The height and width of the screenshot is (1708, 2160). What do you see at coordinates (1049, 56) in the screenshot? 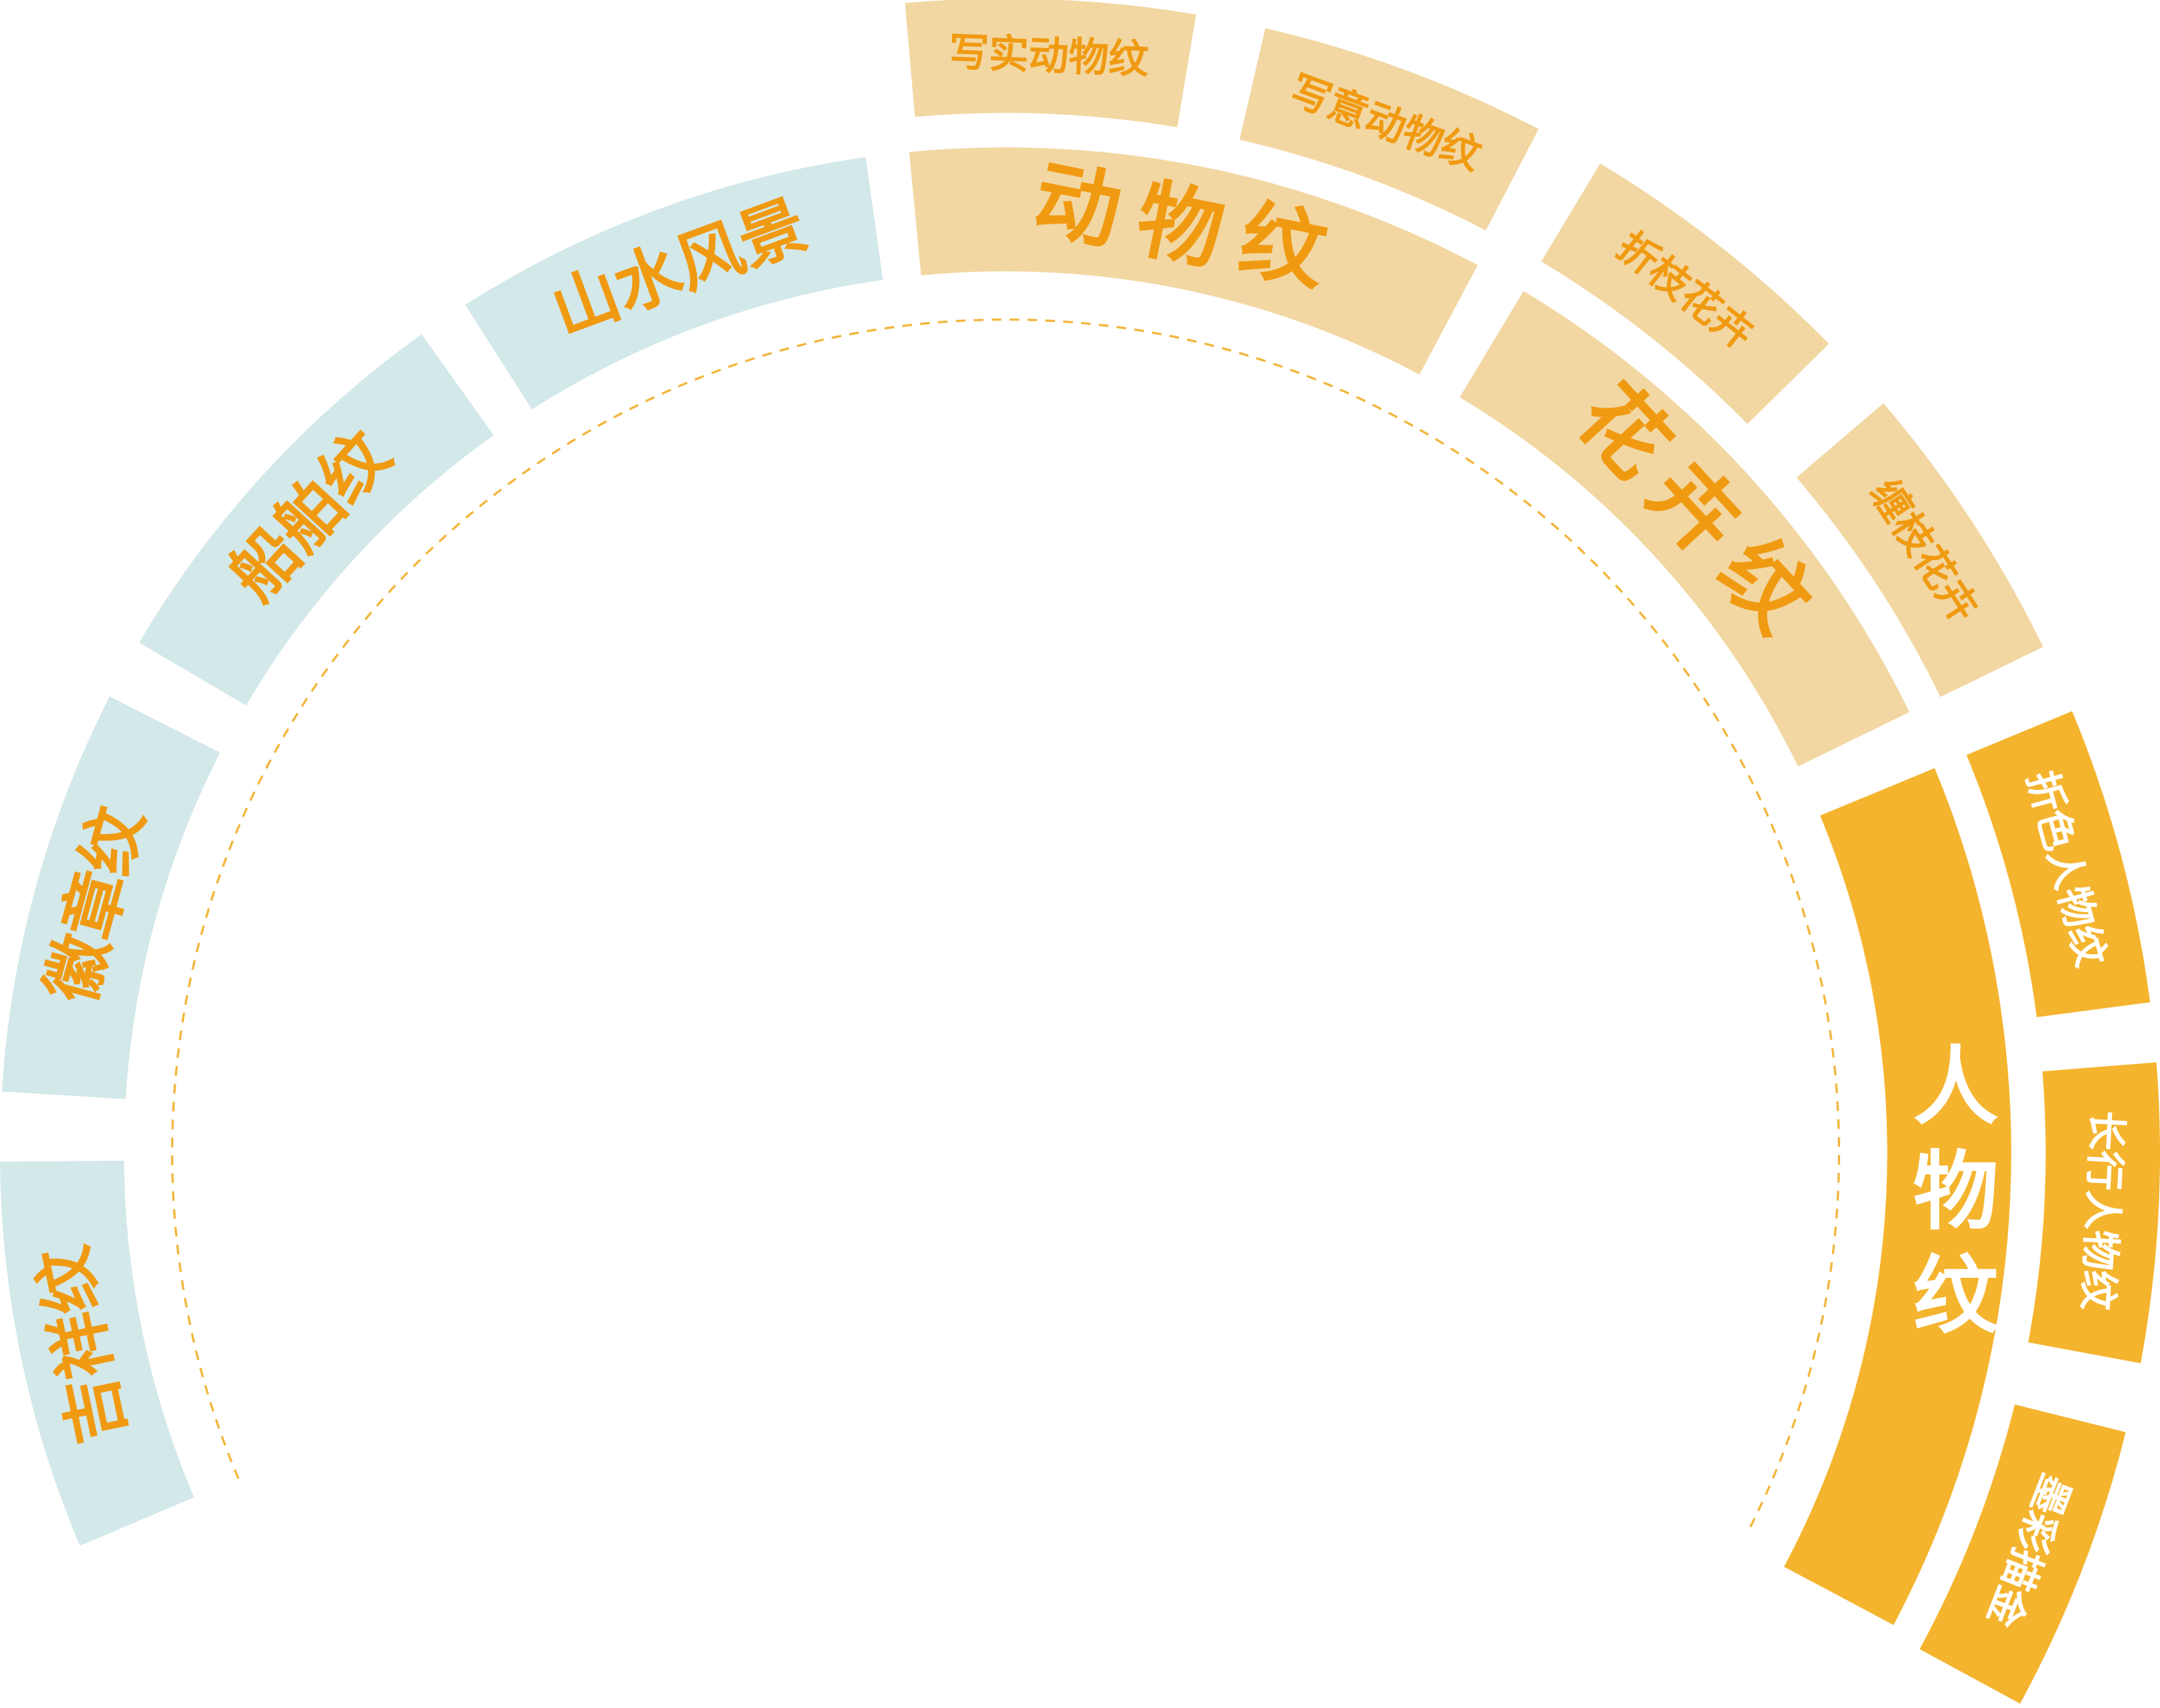
I see `segment-label: 写实动物纹` at bounding box center [1049, 56].